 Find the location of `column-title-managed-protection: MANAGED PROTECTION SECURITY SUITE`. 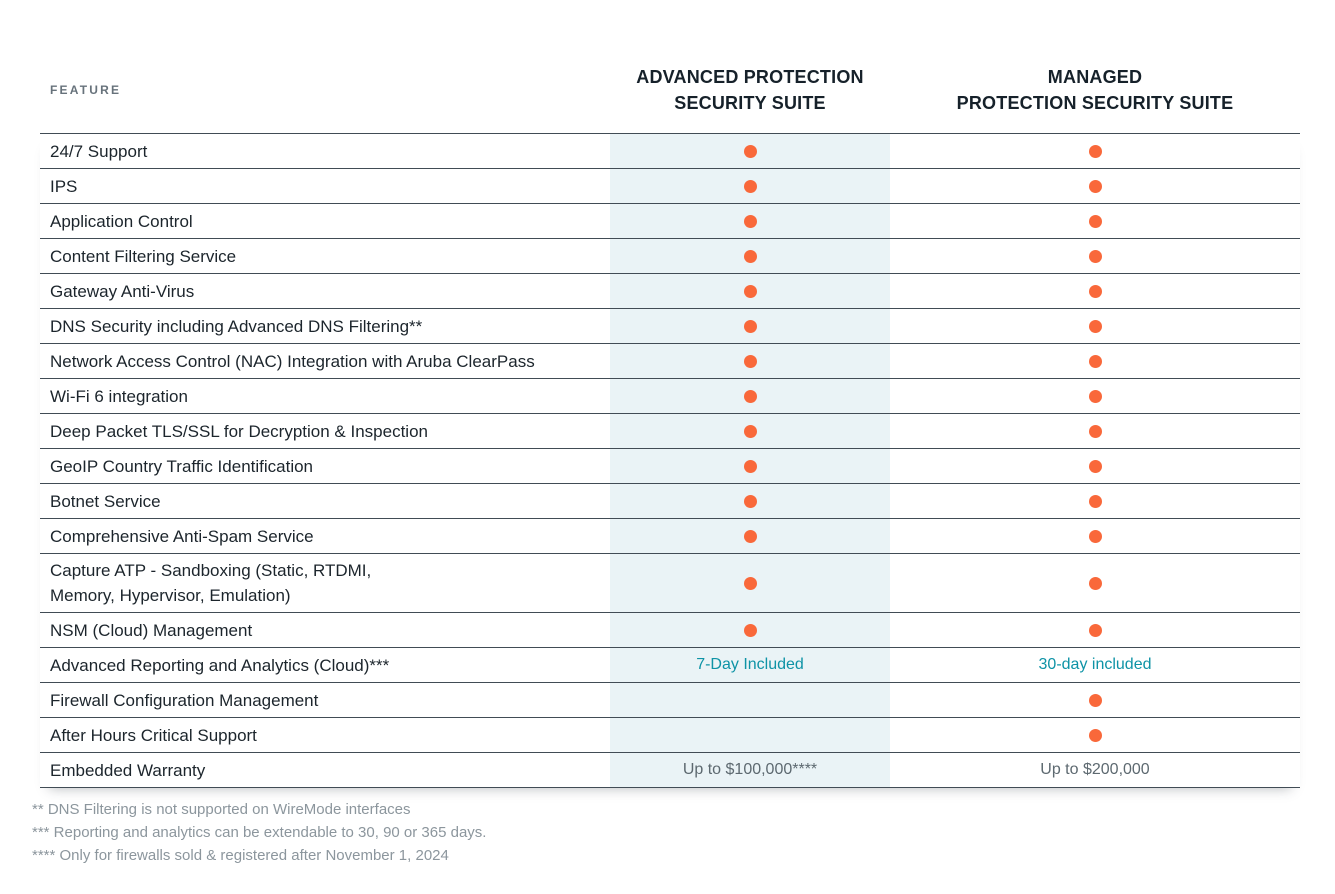

column-title-managed-protection: MANAGED PROTECTION SECURITY SUITE is located at coordinates (1095, 89).